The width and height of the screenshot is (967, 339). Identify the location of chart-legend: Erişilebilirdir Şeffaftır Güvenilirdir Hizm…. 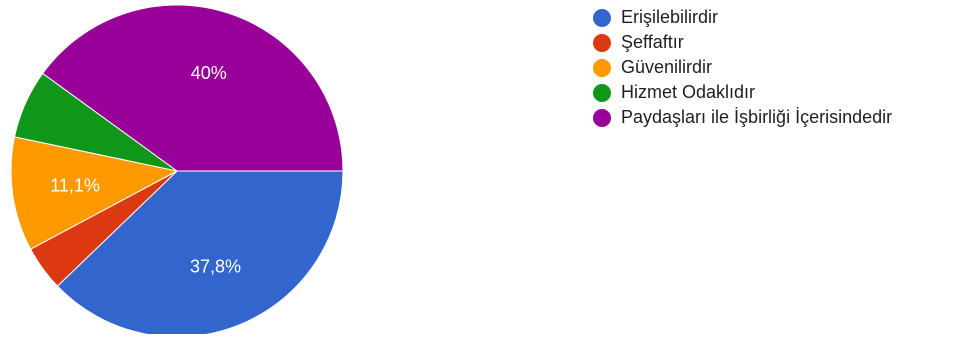
(742, 67).